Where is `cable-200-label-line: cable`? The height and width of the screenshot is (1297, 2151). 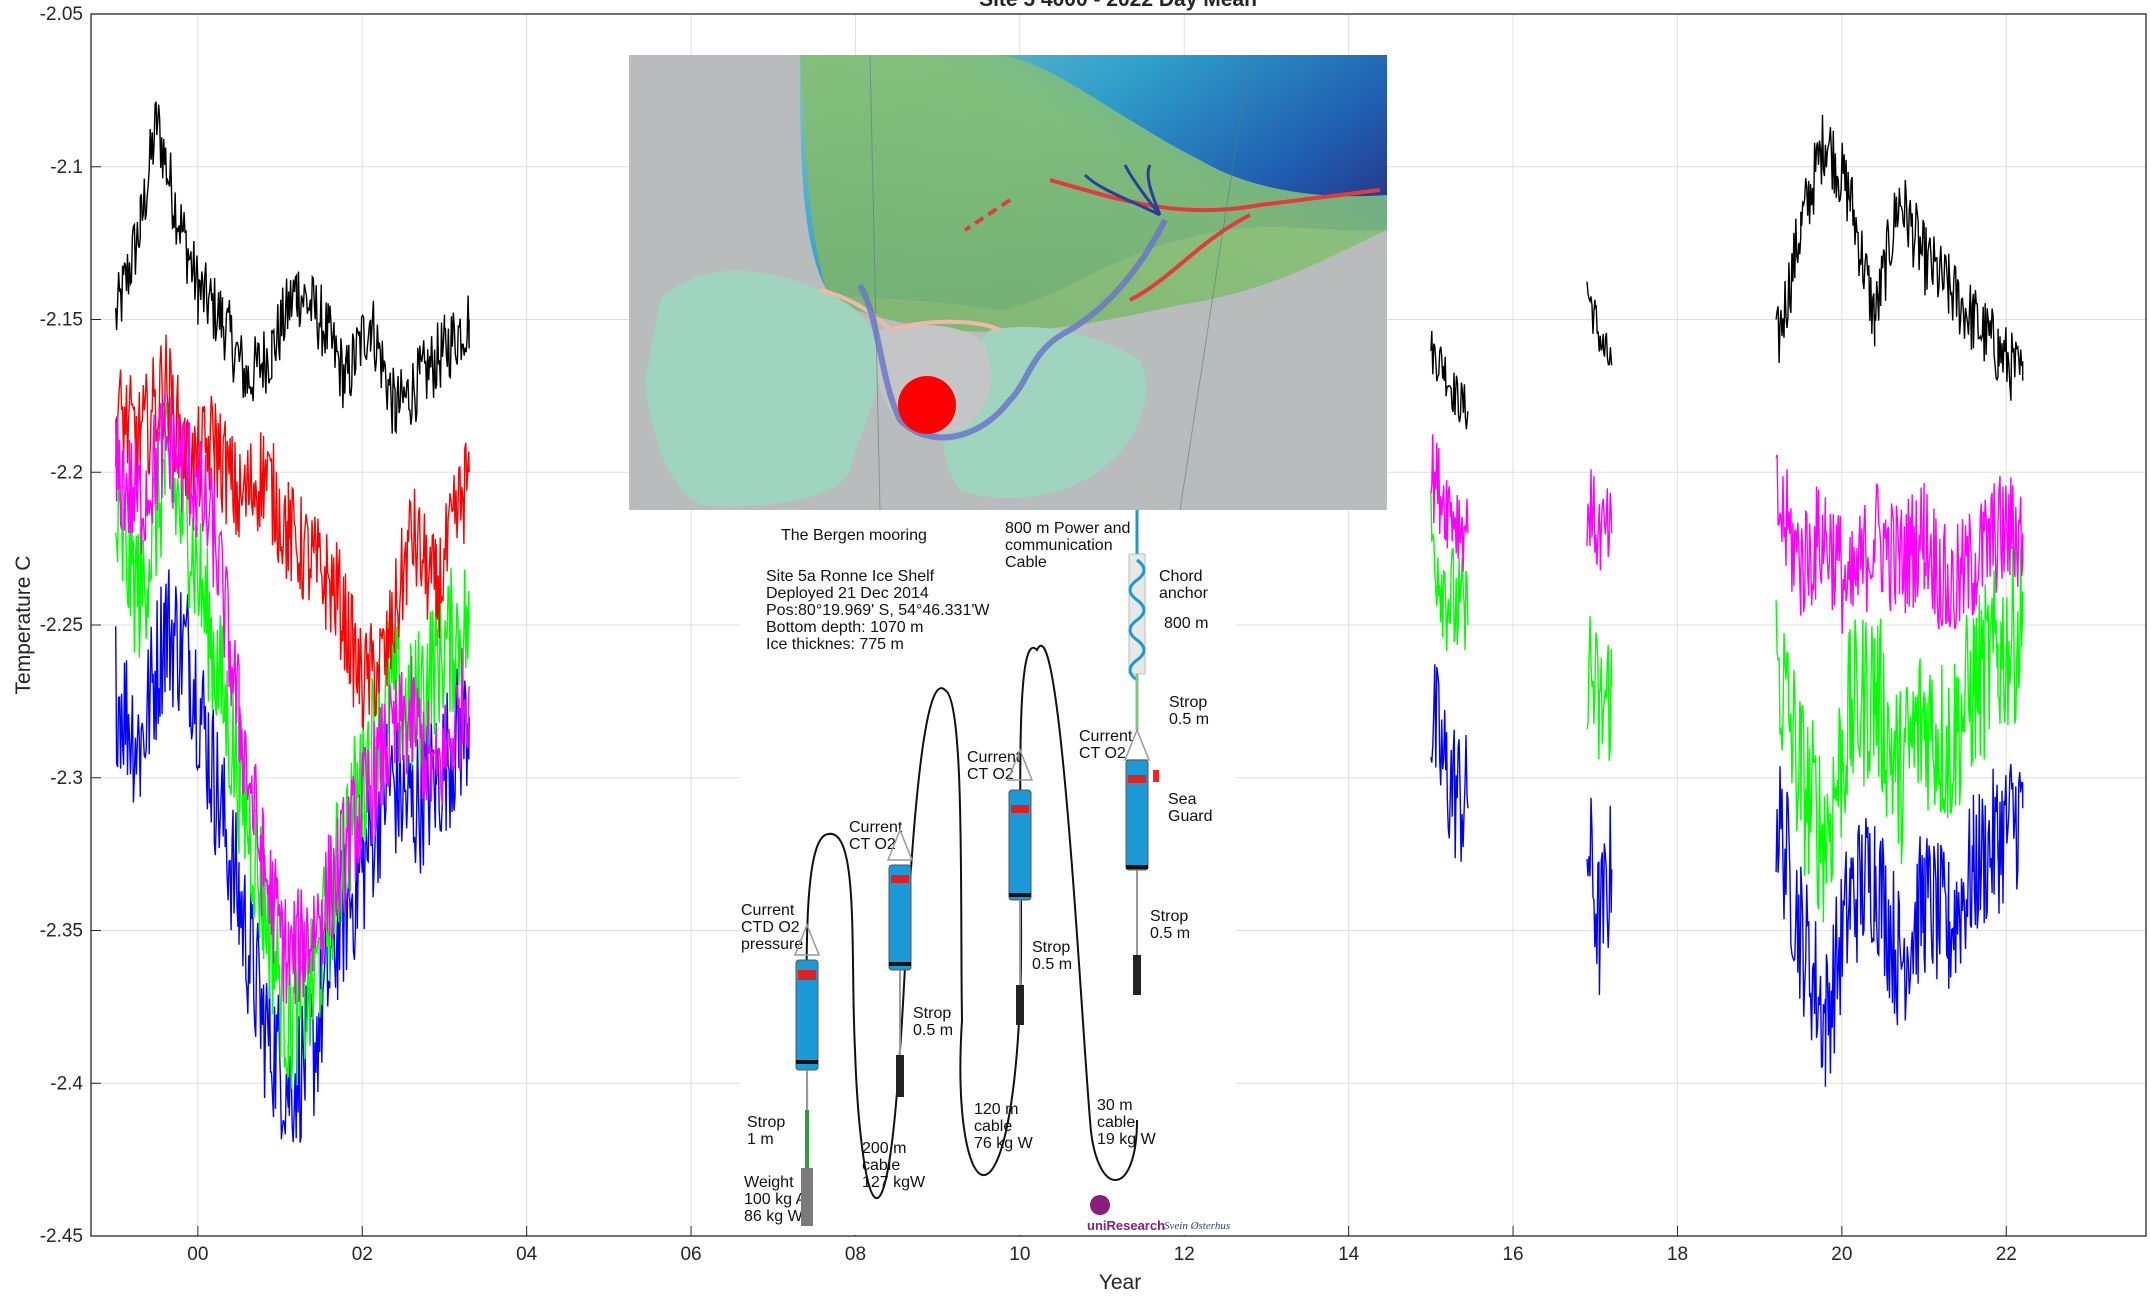
cable-200-label-line: cable is located at coordinates (881, 1165).